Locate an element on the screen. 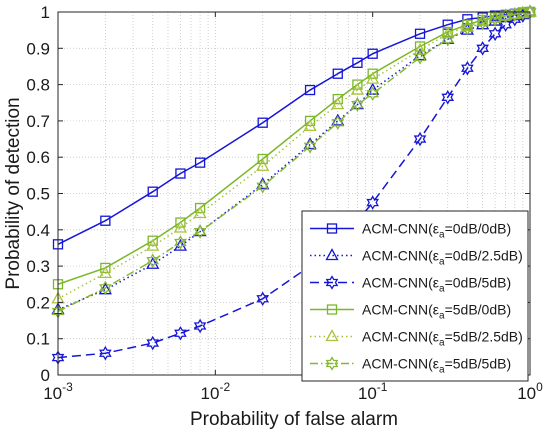  legend-label: ACM-CNN(εa=0dB/2.5dB) is located at coordinates (442, 258).